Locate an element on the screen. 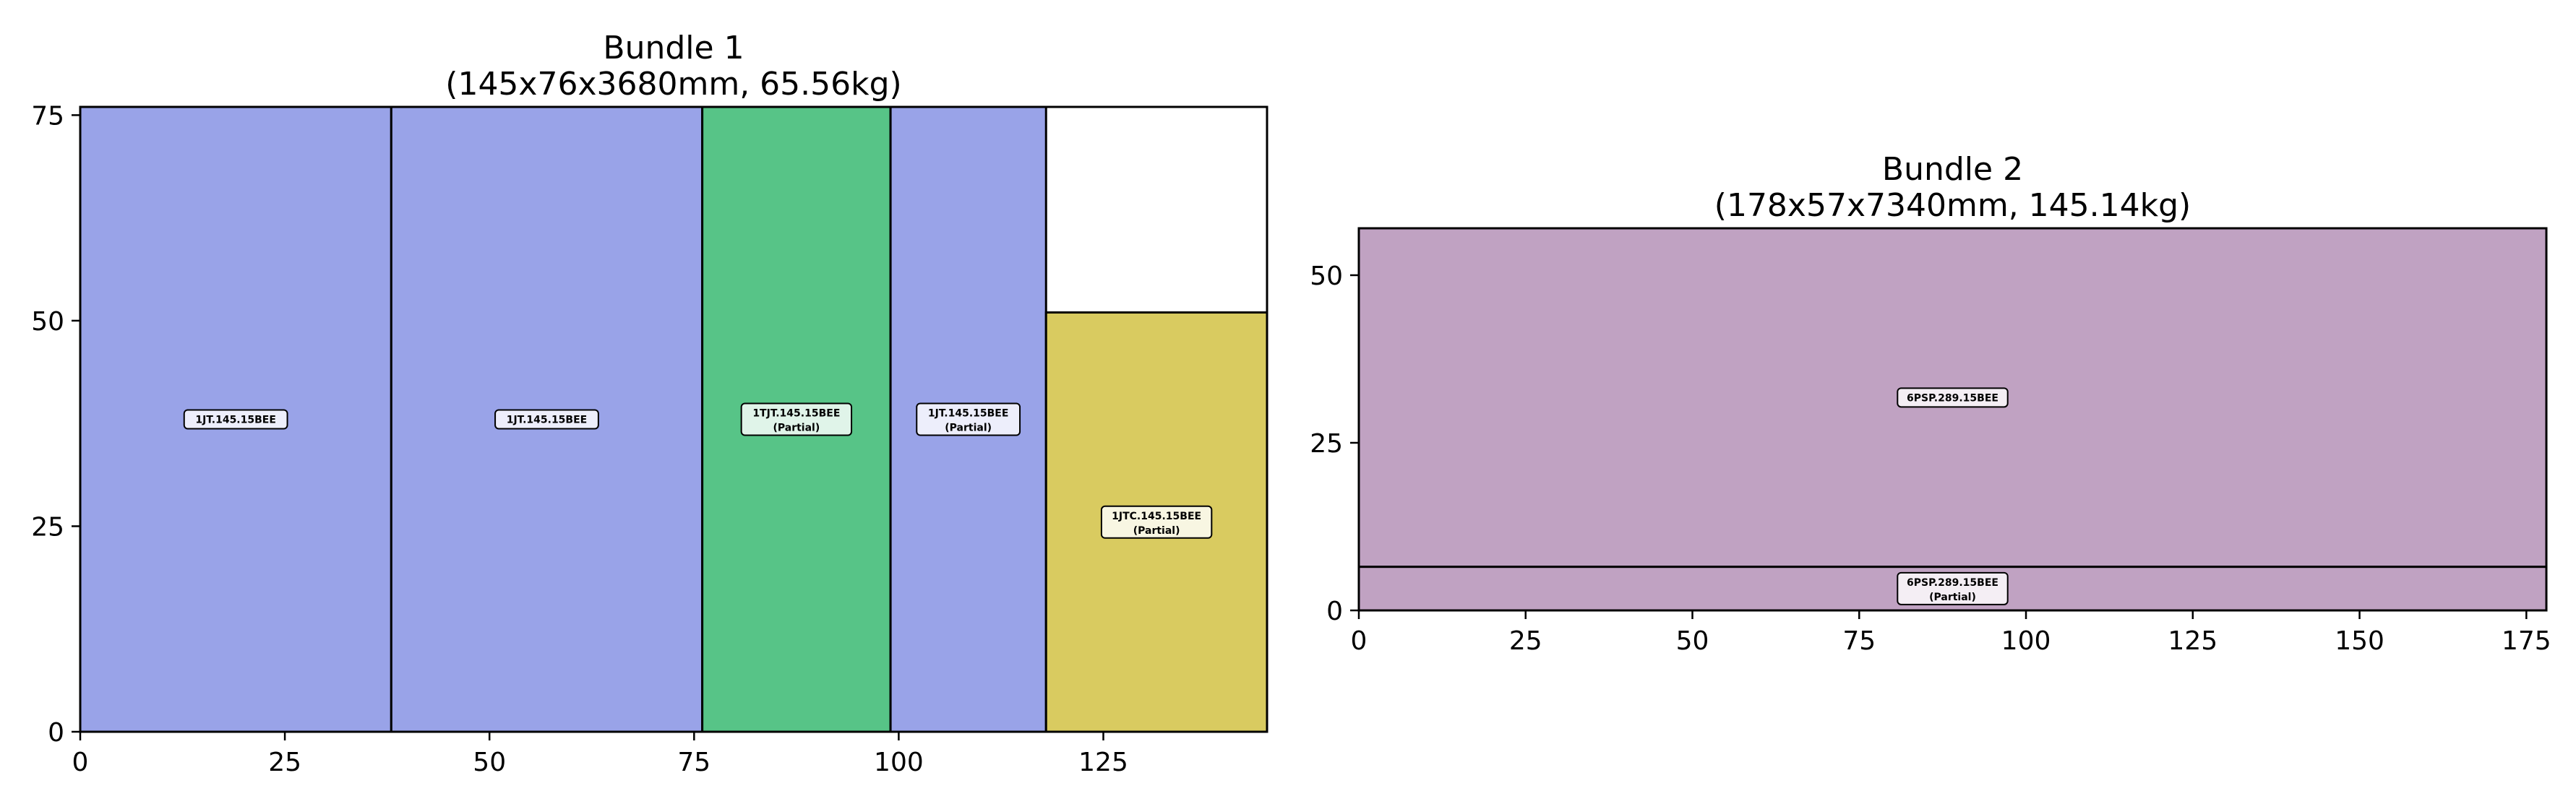 Image resolution: width=2576 pixels, height=804 pixels. chart-subtitle: (145x76x3680mm, 65.56kg) is located at coordinates (673, 84).